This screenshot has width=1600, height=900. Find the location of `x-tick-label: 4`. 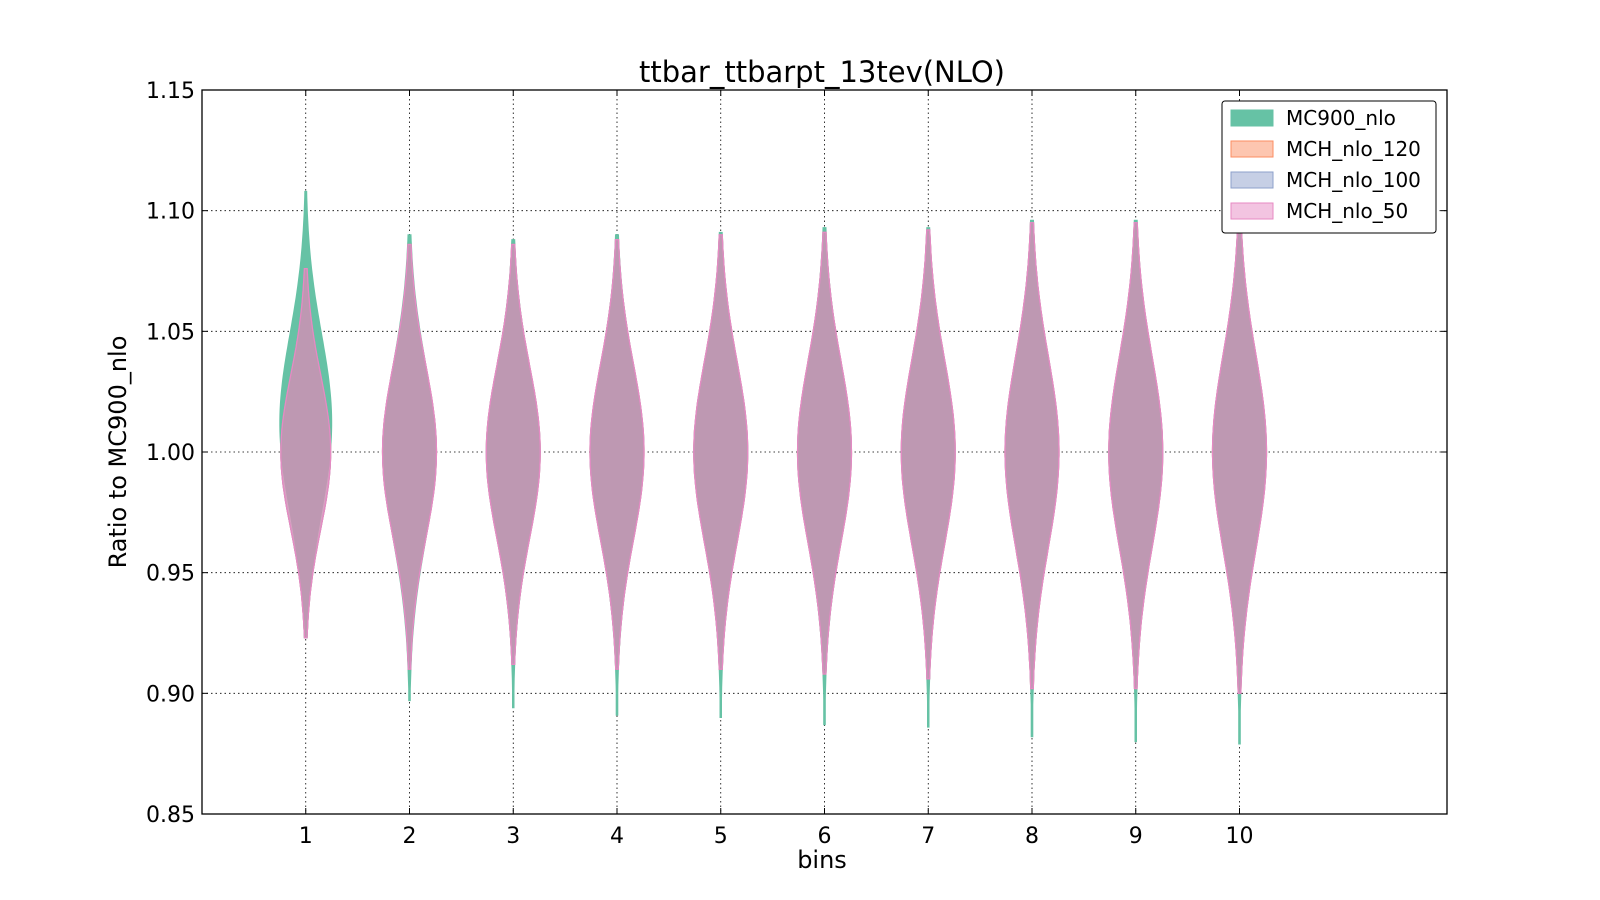

x-tick-label: 4 is located at coordinates (617, 836).